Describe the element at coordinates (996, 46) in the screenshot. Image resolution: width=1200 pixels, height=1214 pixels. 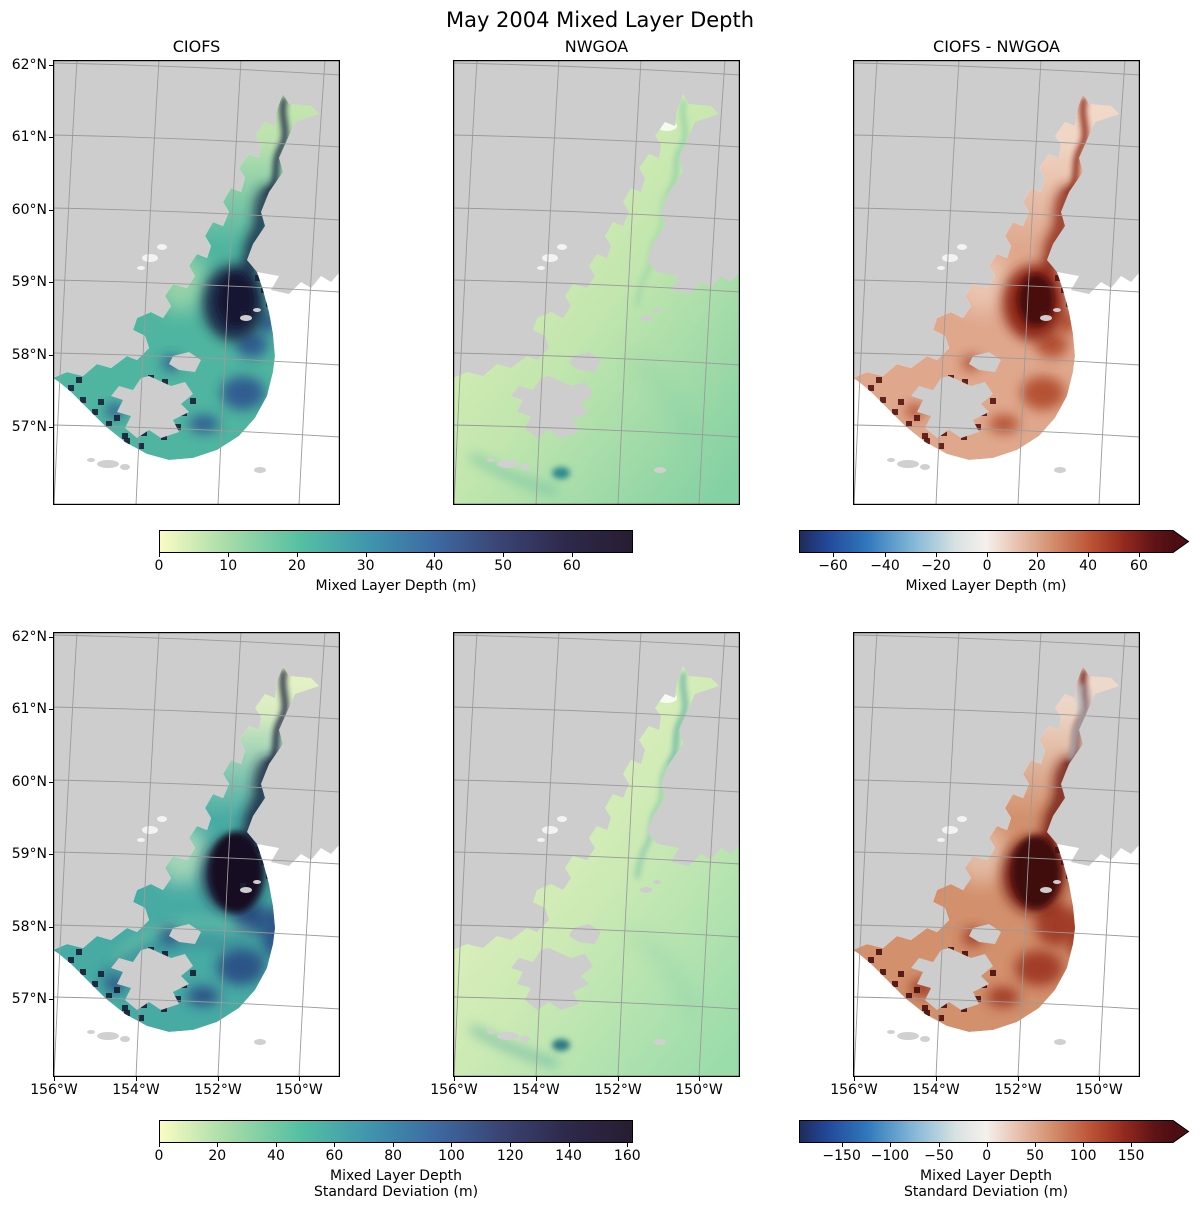
I see `subplot-title-diff: CIOFS - NWGOA` at that location.